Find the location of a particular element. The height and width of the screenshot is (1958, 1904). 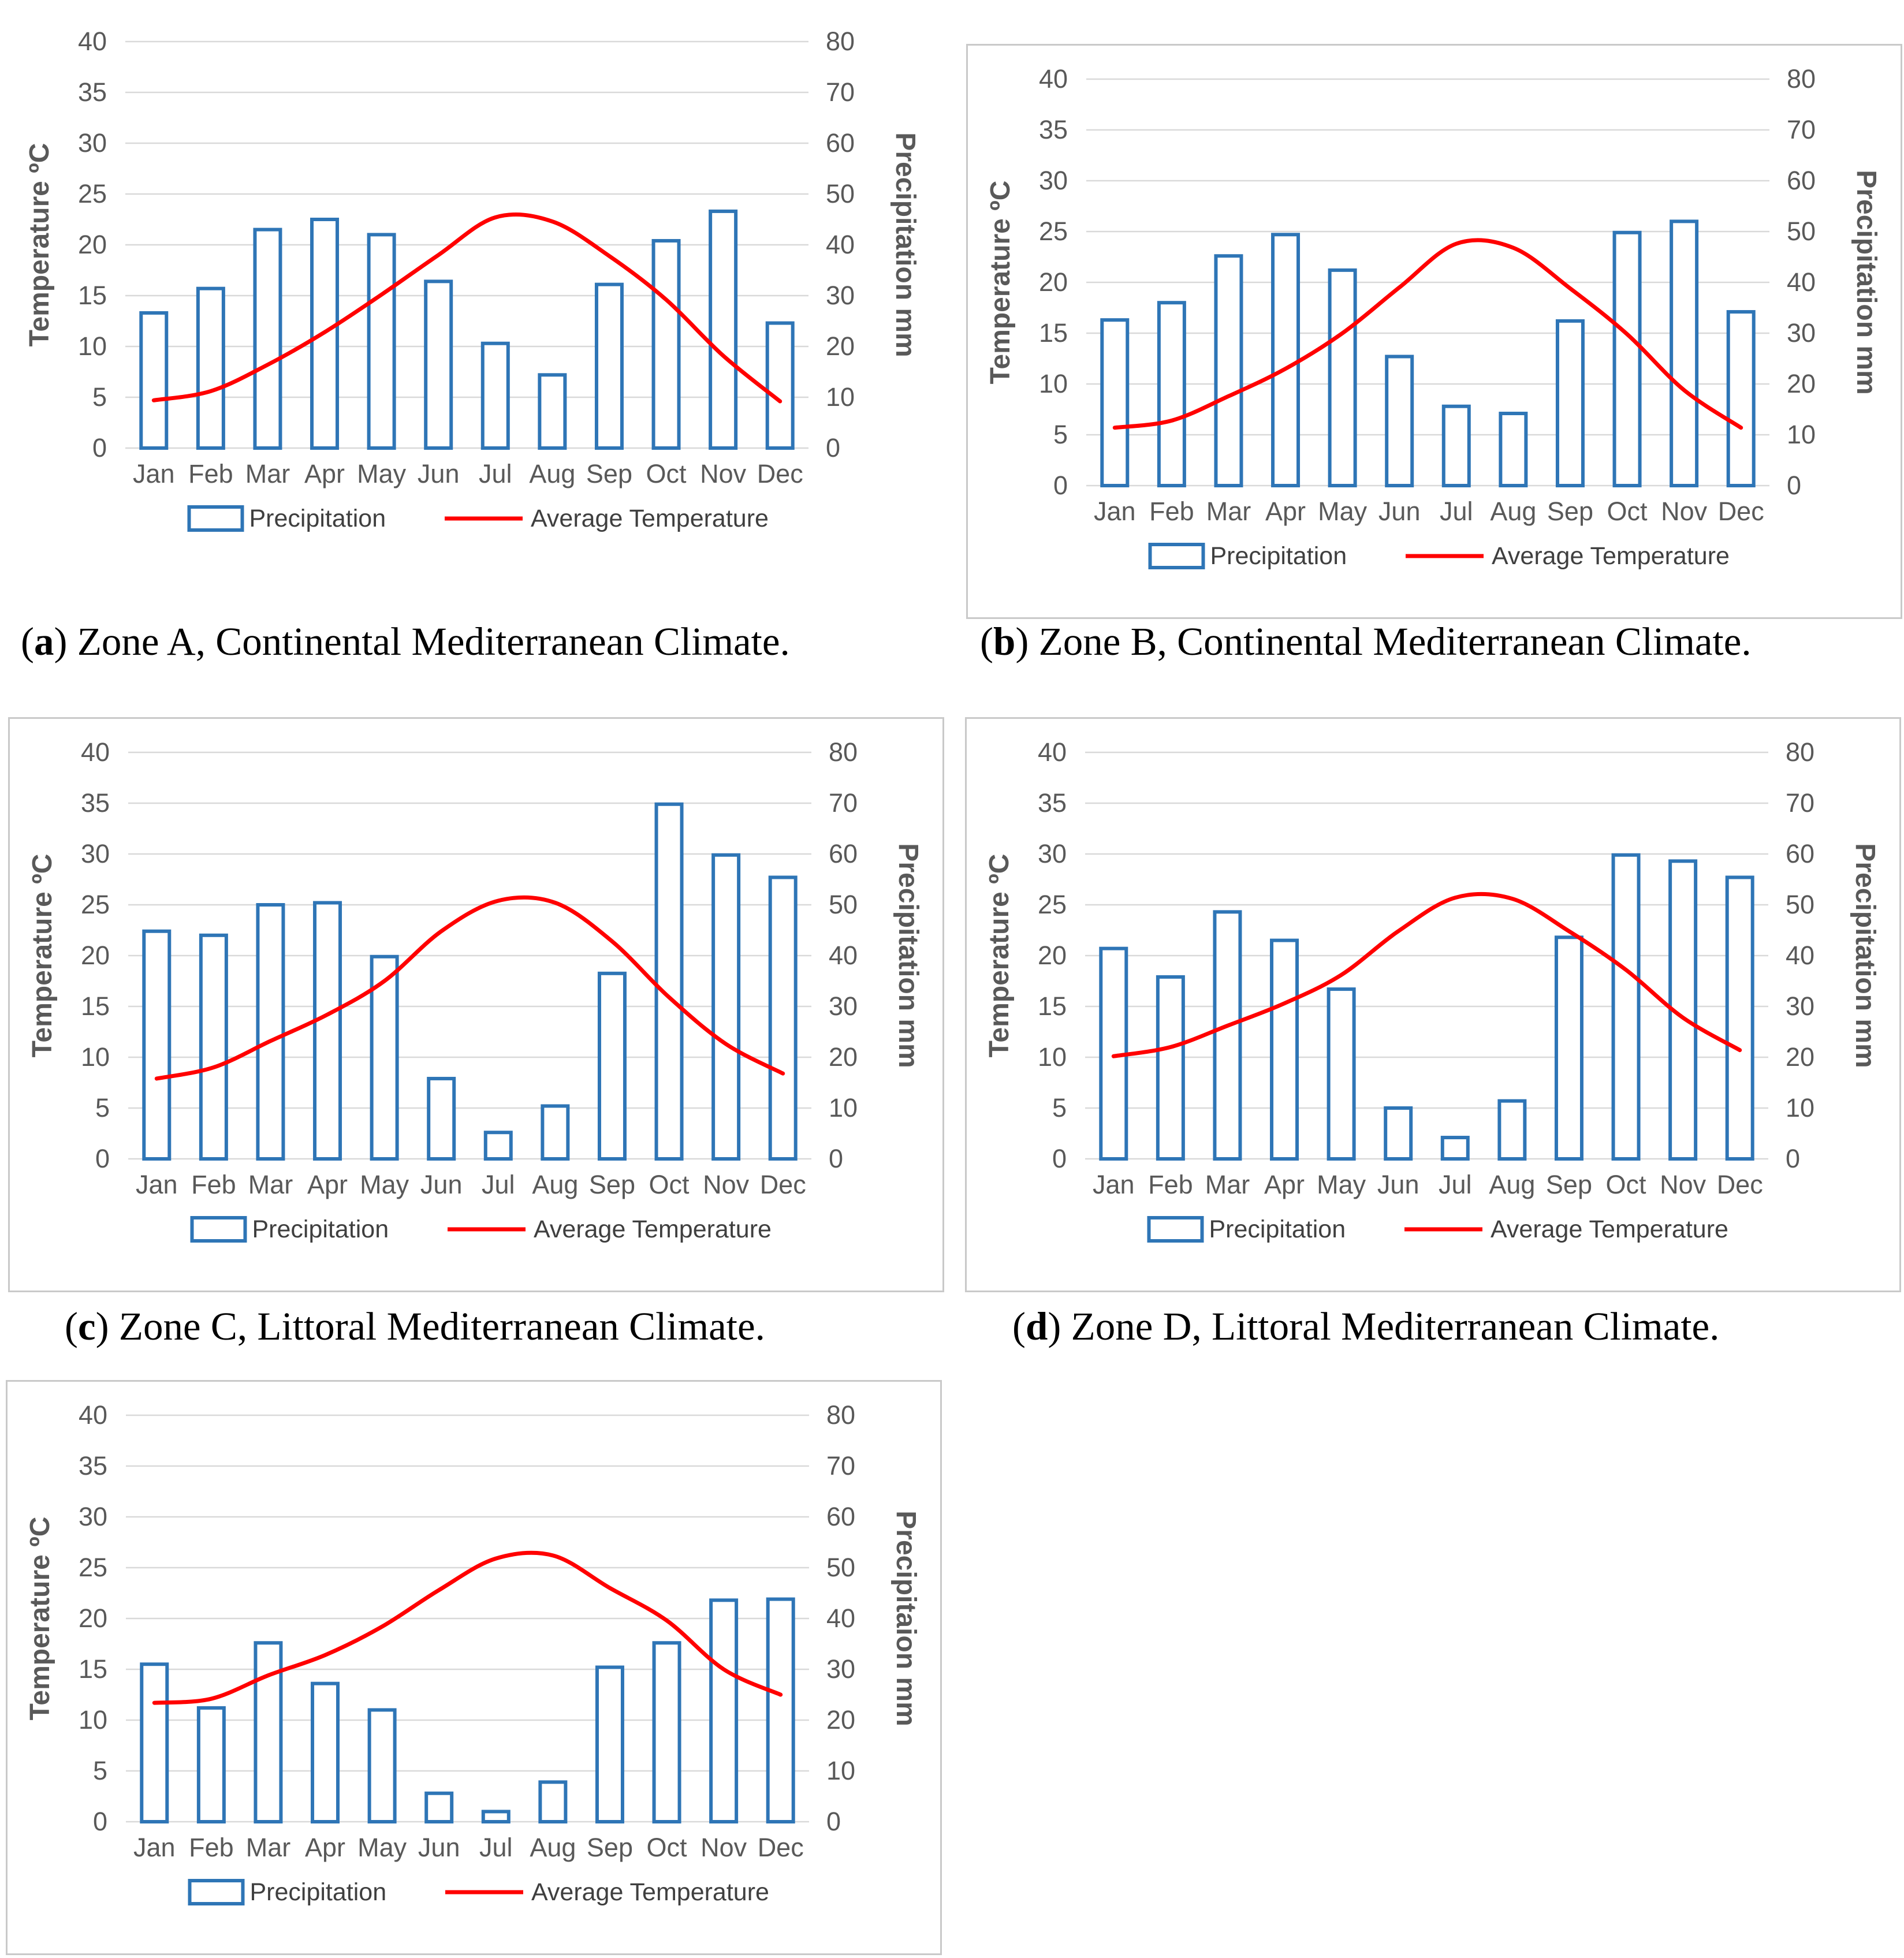

svg-text: Jan is located at coordinates (157, 1185).